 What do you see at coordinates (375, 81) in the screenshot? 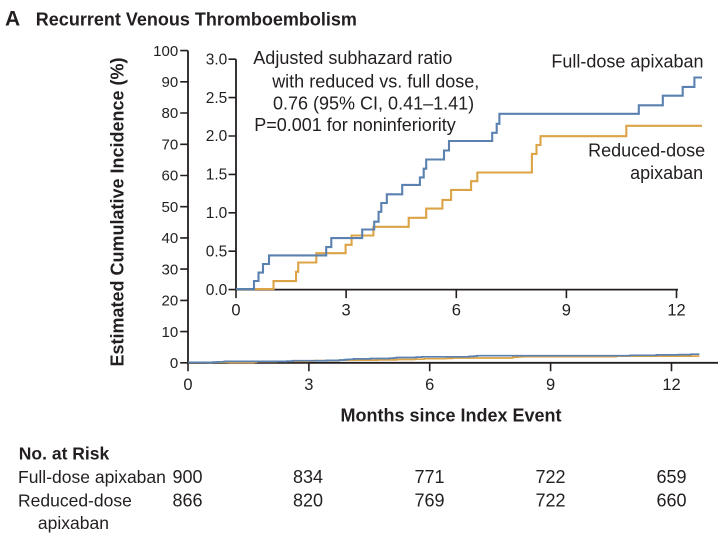
I see `svg-text: with reduced vs. full dose,` at bounding box center [375, 81].